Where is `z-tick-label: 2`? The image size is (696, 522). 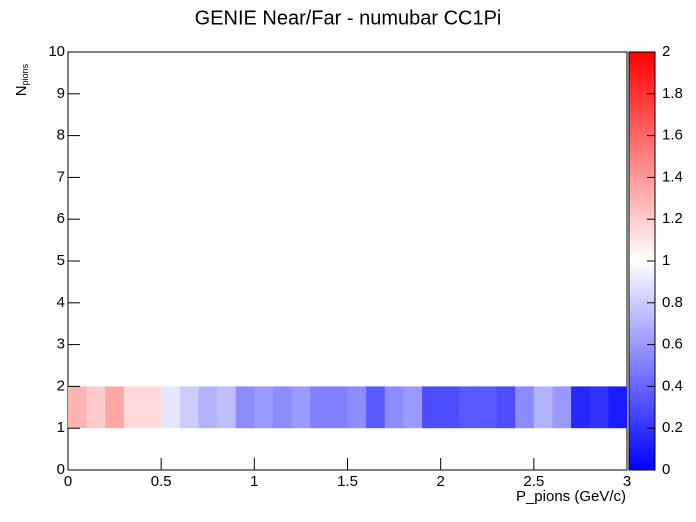
z-tick-label: 2 is located at coordinates (666, 51).